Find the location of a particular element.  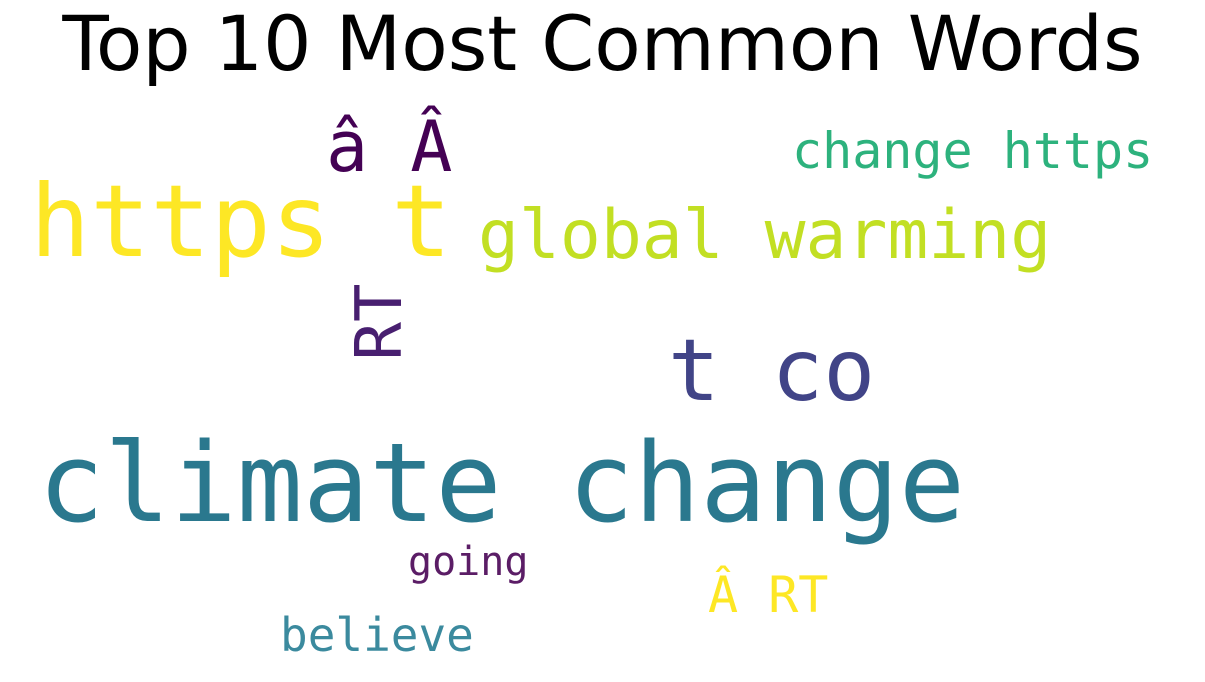

chart-title: Top 10 Most Common Words is located at coordinates (602, 44).